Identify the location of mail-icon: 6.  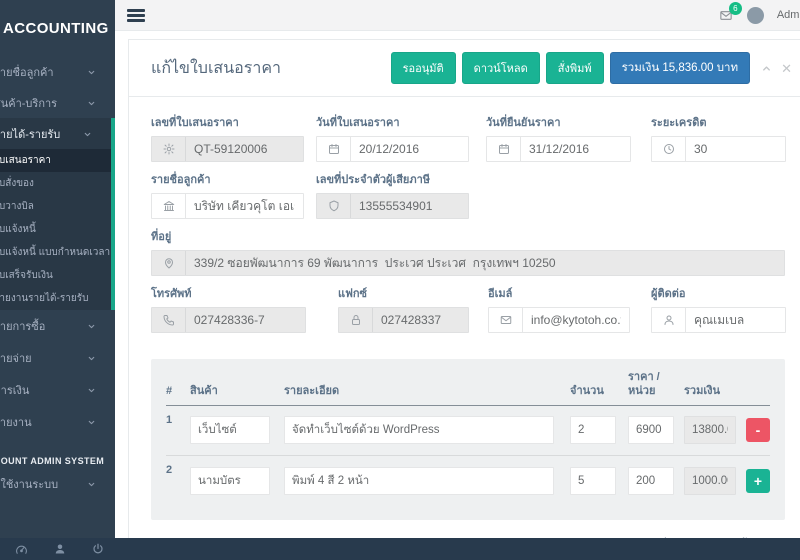
(730, 11).